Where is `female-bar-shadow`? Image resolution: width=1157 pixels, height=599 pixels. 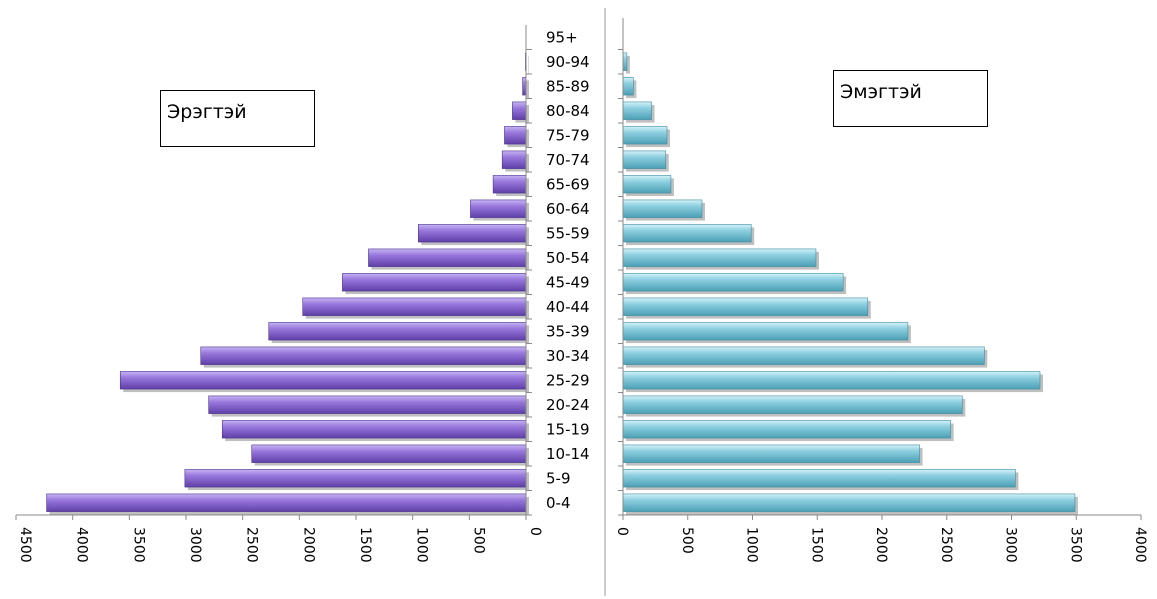 female-bar-shadow is located at coordinates (628, 64).